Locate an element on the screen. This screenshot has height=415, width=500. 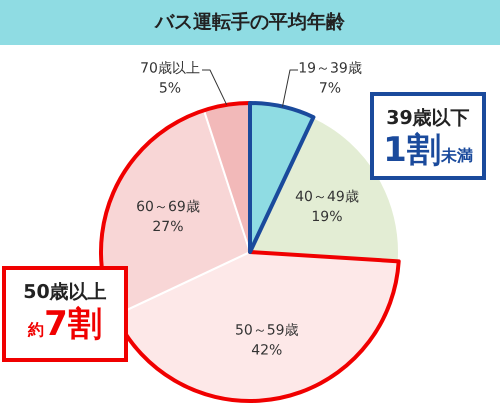
text: 1割 is located at coordinates (412, 150).